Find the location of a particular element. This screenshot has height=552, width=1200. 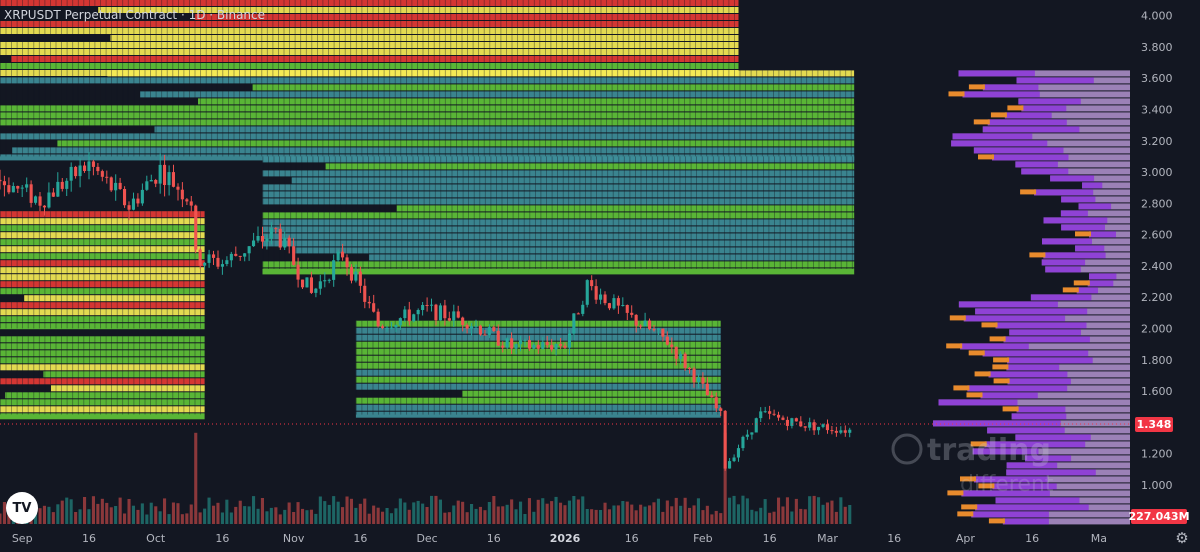

price-tick-label: 3.600 is located at coordinates (1157, 78).